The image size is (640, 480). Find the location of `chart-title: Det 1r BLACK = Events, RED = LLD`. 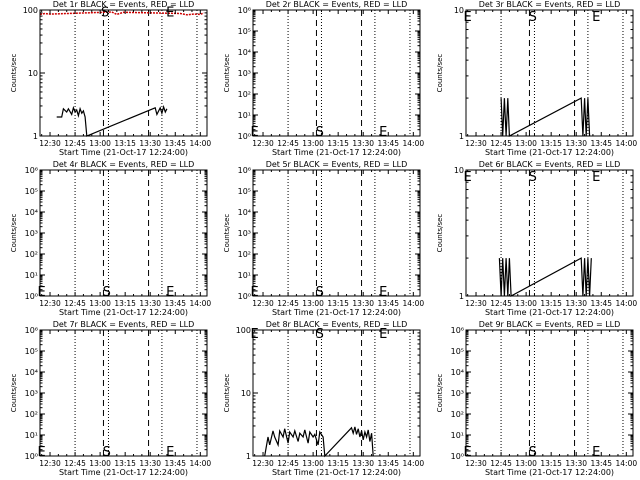

chart-title: Det 1r BLACK = Events, RED = LLD is located at coordinates (124, 4).